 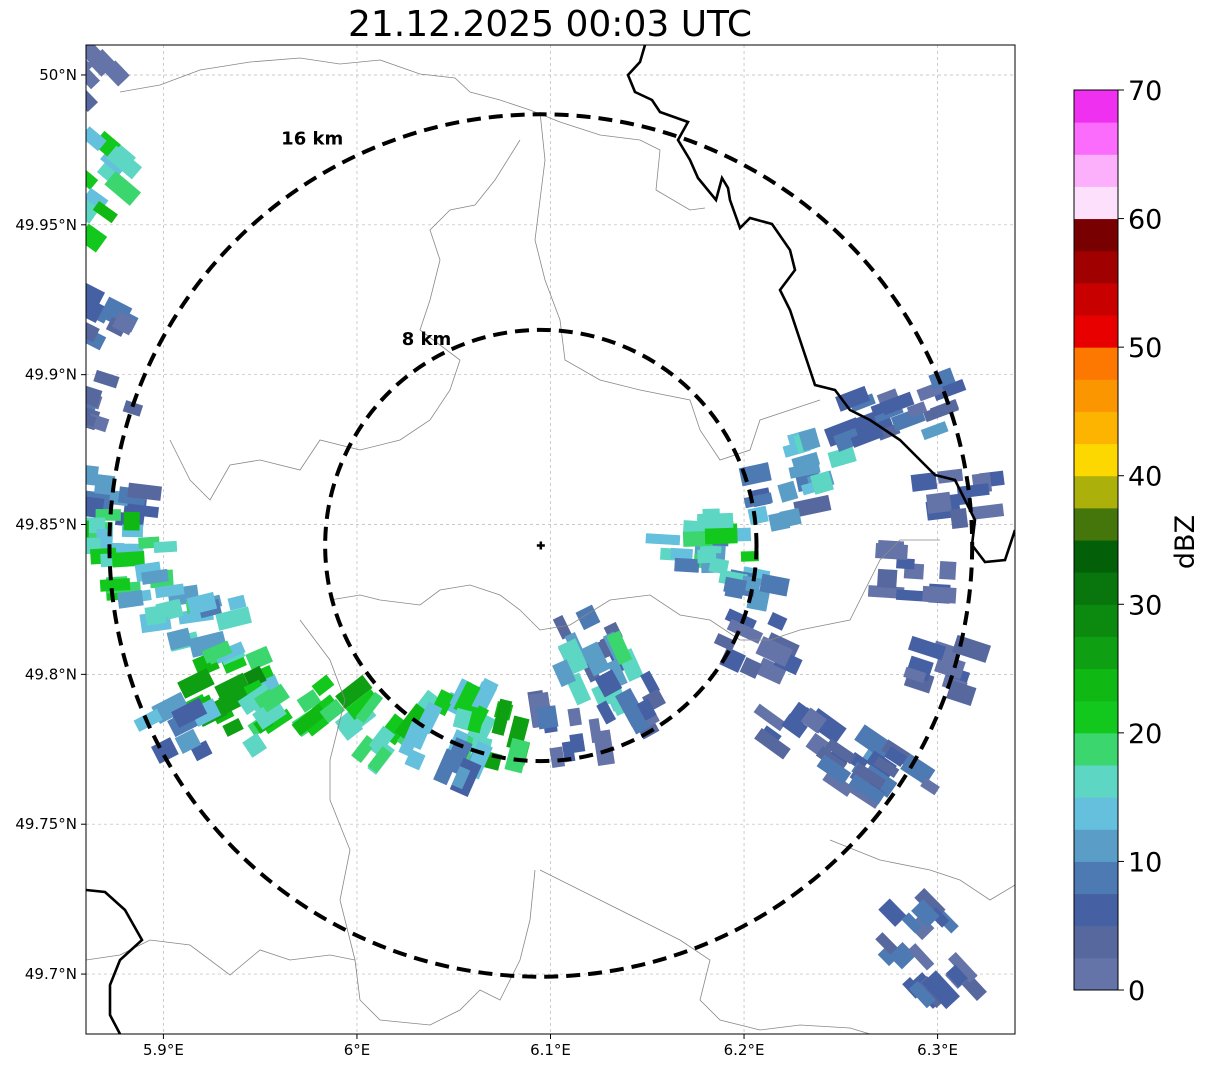 I want to click on tick-label-lat: 49.85°N, so click(x=46, y=525).